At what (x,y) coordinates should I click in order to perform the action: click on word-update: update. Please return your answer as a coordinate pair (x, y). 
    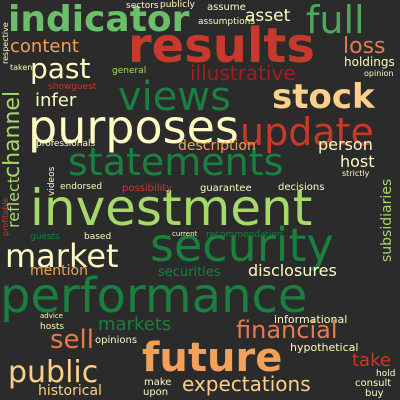
    Looking at the image, I should click on (307, 132).